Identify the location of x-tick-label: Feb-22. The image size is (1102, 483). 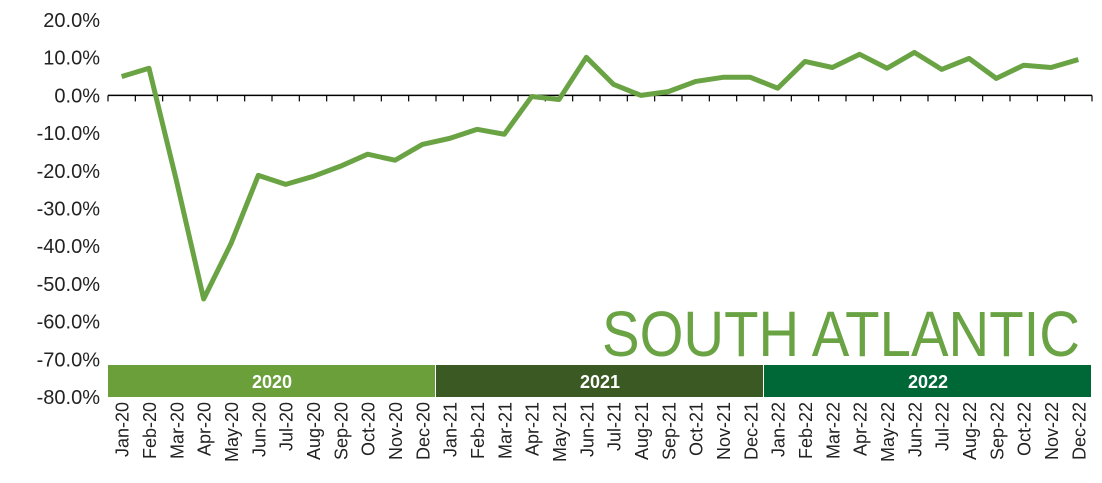
(806, 430).